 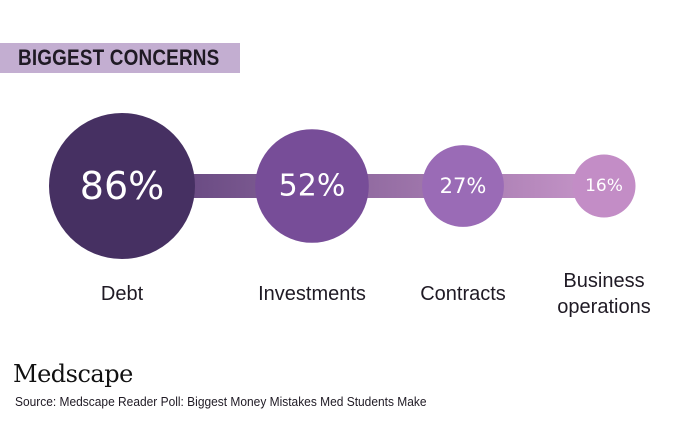 I want to click on title-bar: BIGGEST CONCERNS, so click(x=120, y=58).